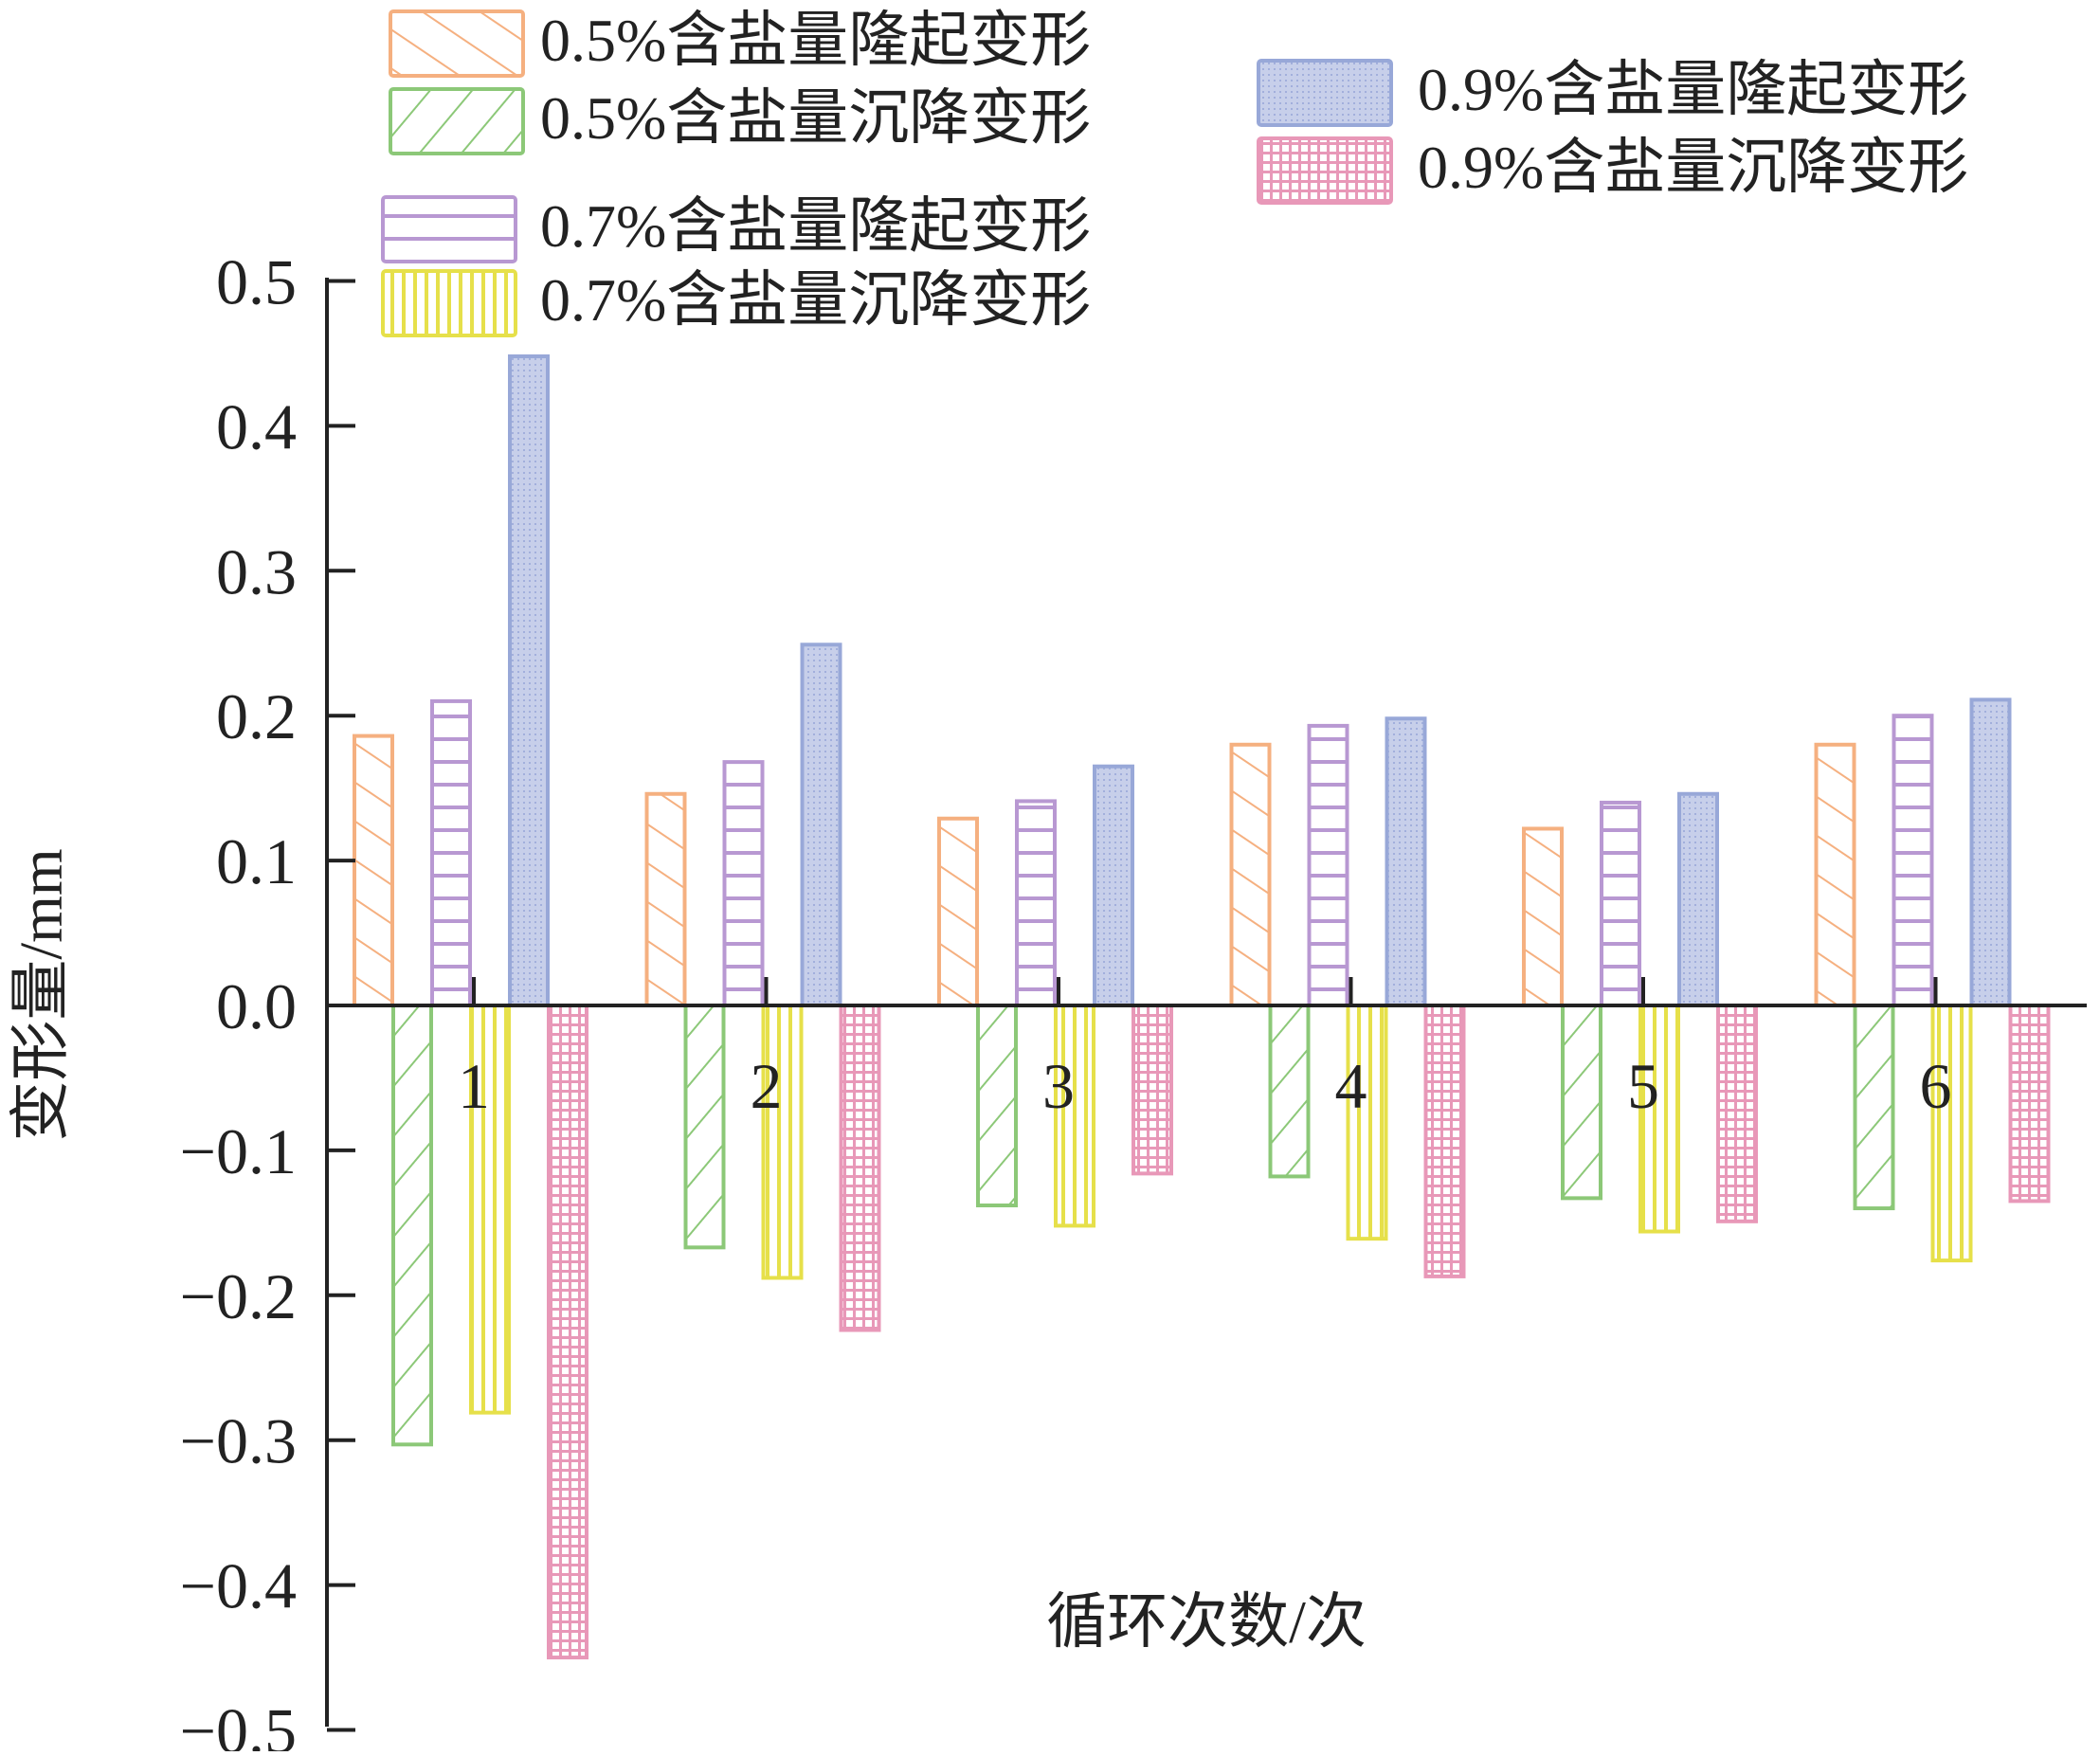  What do you see at coordinates (1698, 899) in the screenshot?
I see `bar-s5-c5` at bounding box center [1698, 899].